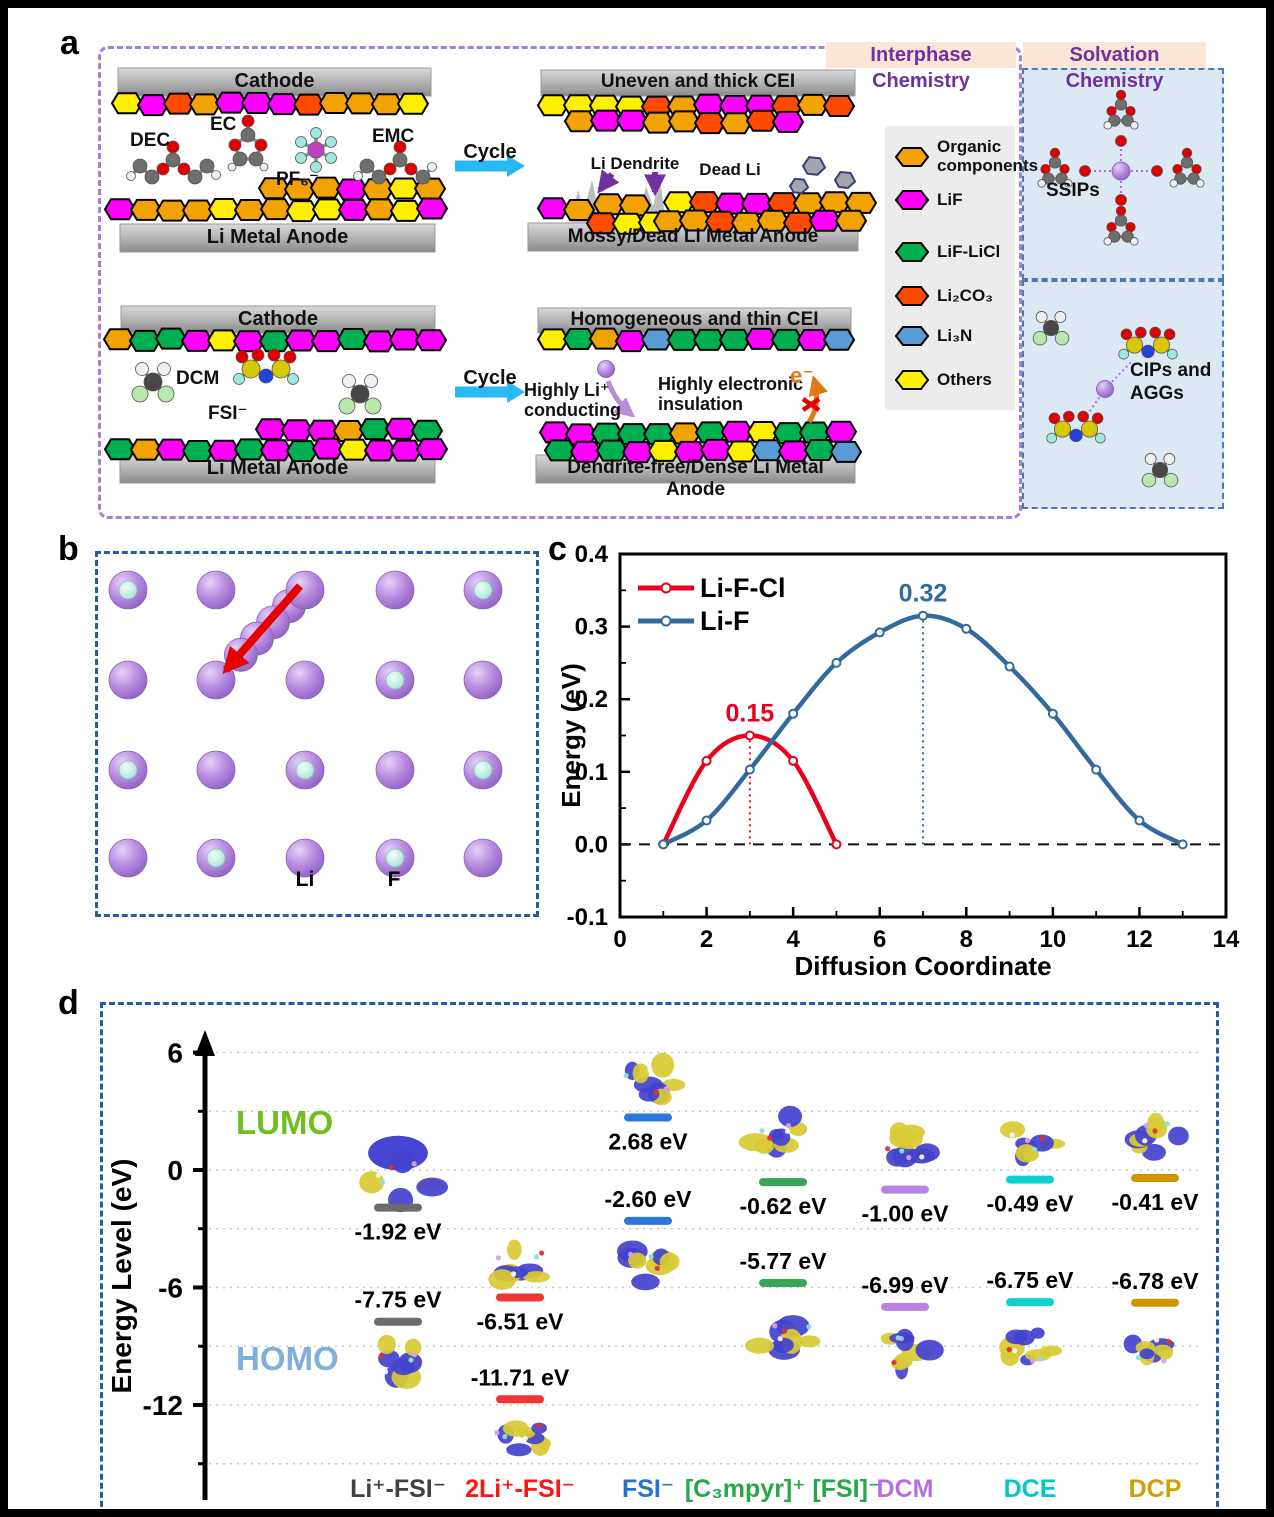 Image resolution: width=1274 pixels, height=1517 pixels. I want to click on svg-text: FSI⁻, so click(648, 1489).